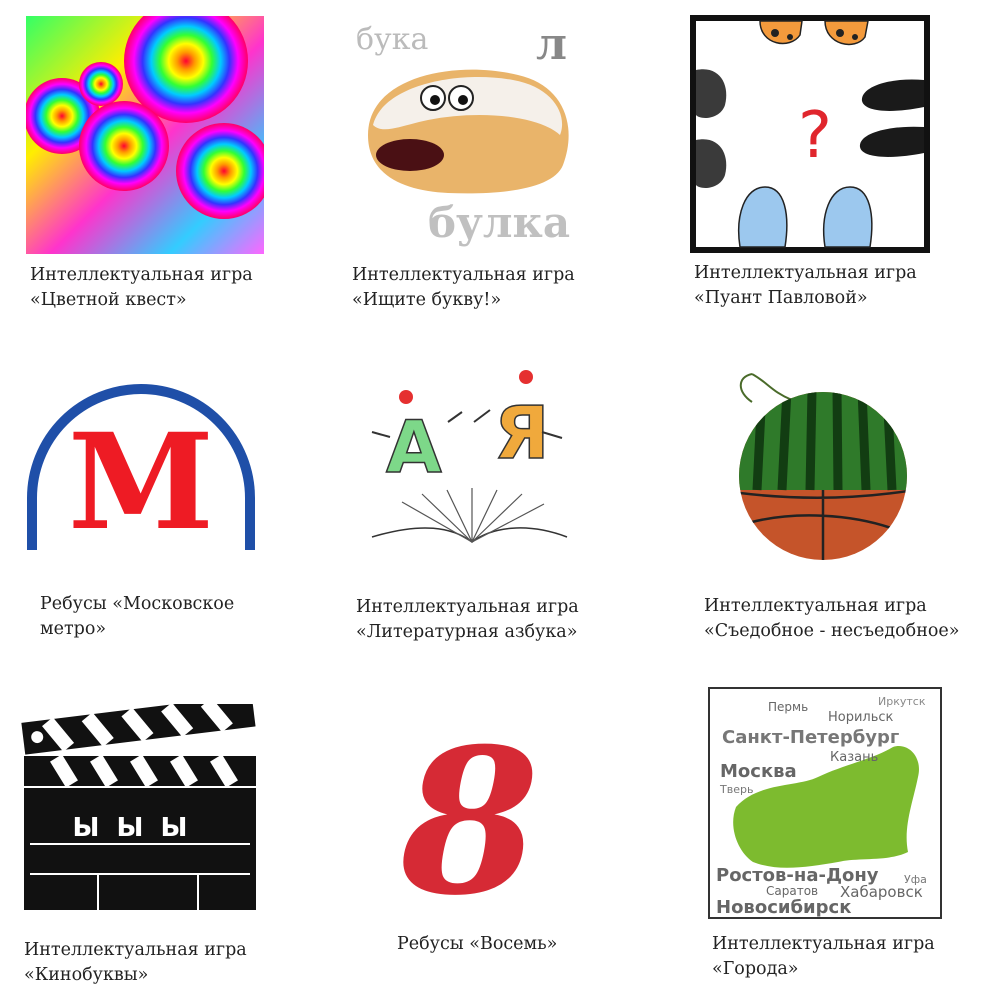 The image size is (1000, 1000). I want to click on watermelon-basketball-icon, so click(823, 466).